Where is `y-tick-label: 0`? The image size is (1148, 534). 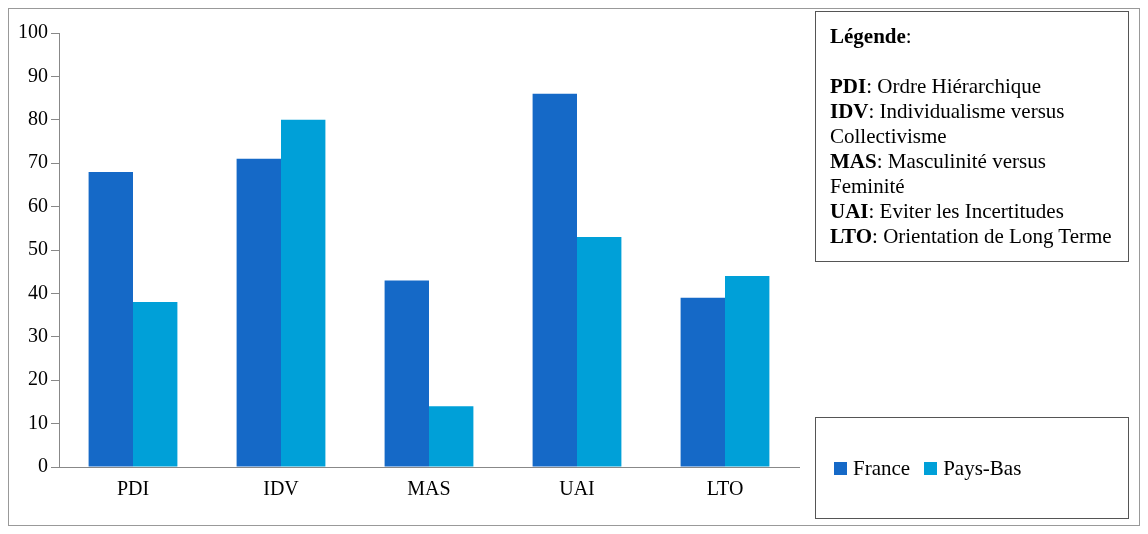 y-tick-label: 0 is located at coordinates (43, 465).